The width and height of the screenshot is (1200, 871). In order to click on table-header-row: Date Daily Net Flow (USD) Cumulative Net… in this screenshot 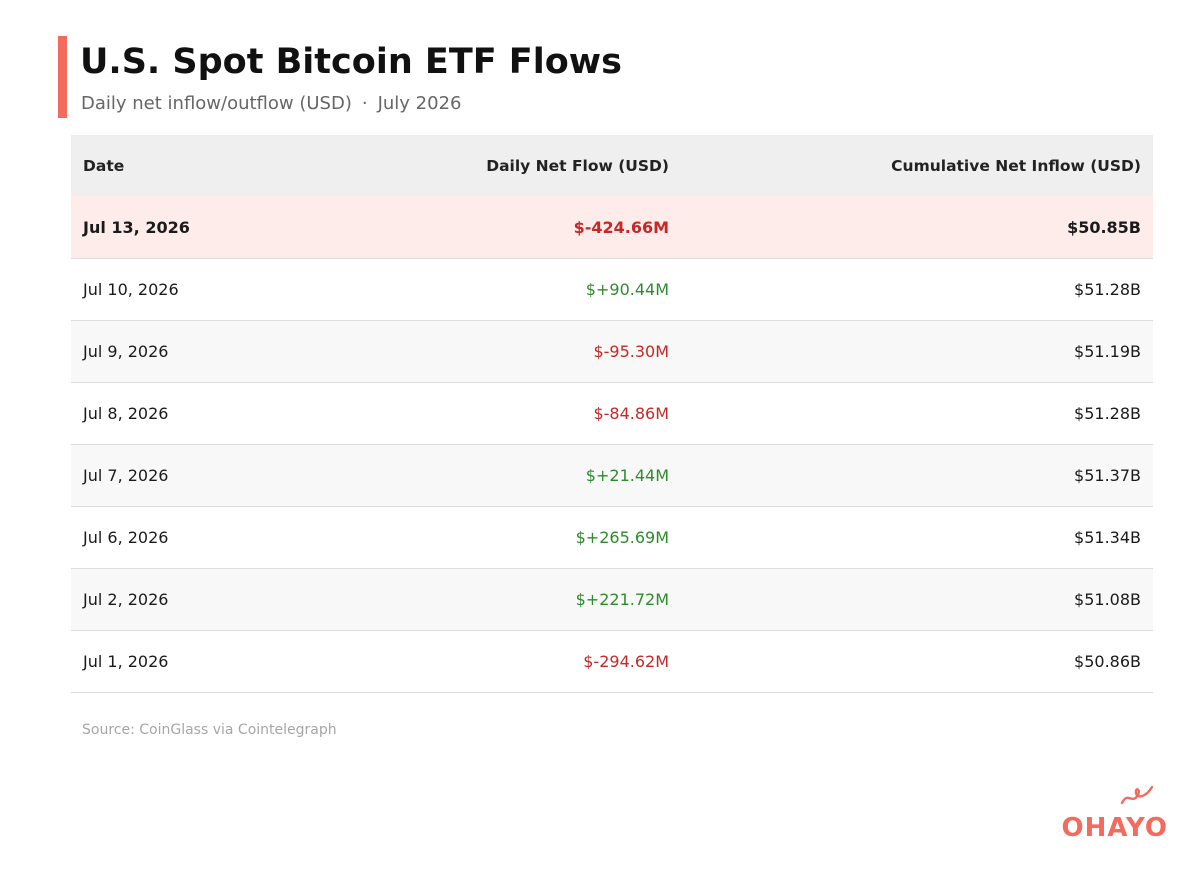, I will do `click(612, 165)`.